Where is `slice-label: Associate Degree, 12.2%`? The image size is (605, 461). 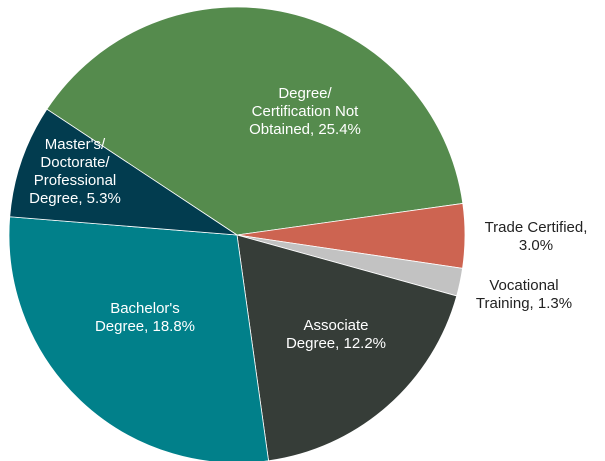
slice-label: Associate Degree, 12.2% is located at coordinates (336, 334).